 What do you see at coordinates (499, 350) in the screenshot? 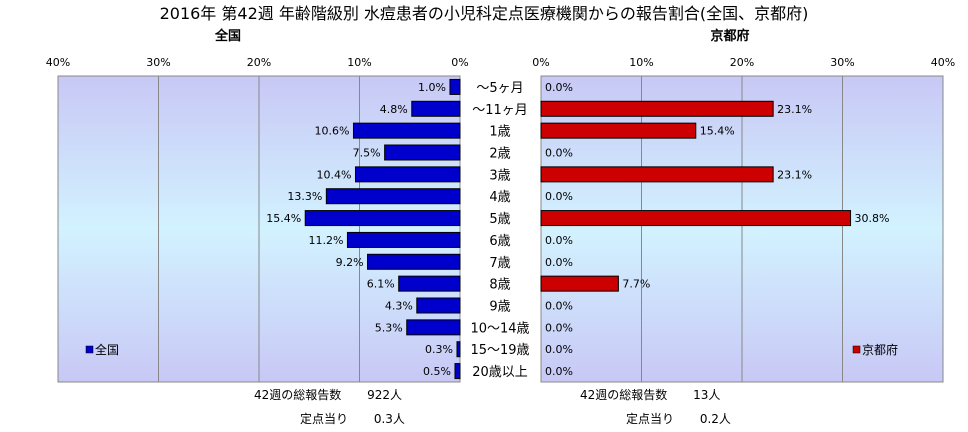
I see `category-label: 15～19歳` at bounding box center [499, 350].